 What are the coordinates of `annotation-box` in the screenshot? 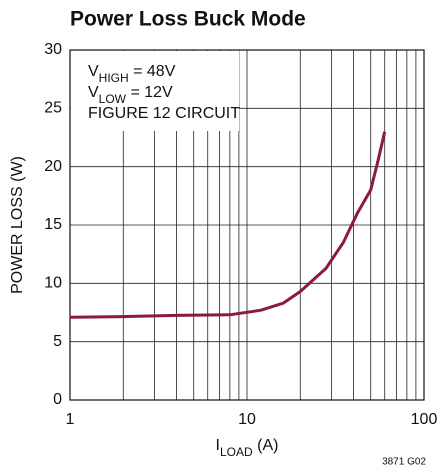 It's located at (155, 91).